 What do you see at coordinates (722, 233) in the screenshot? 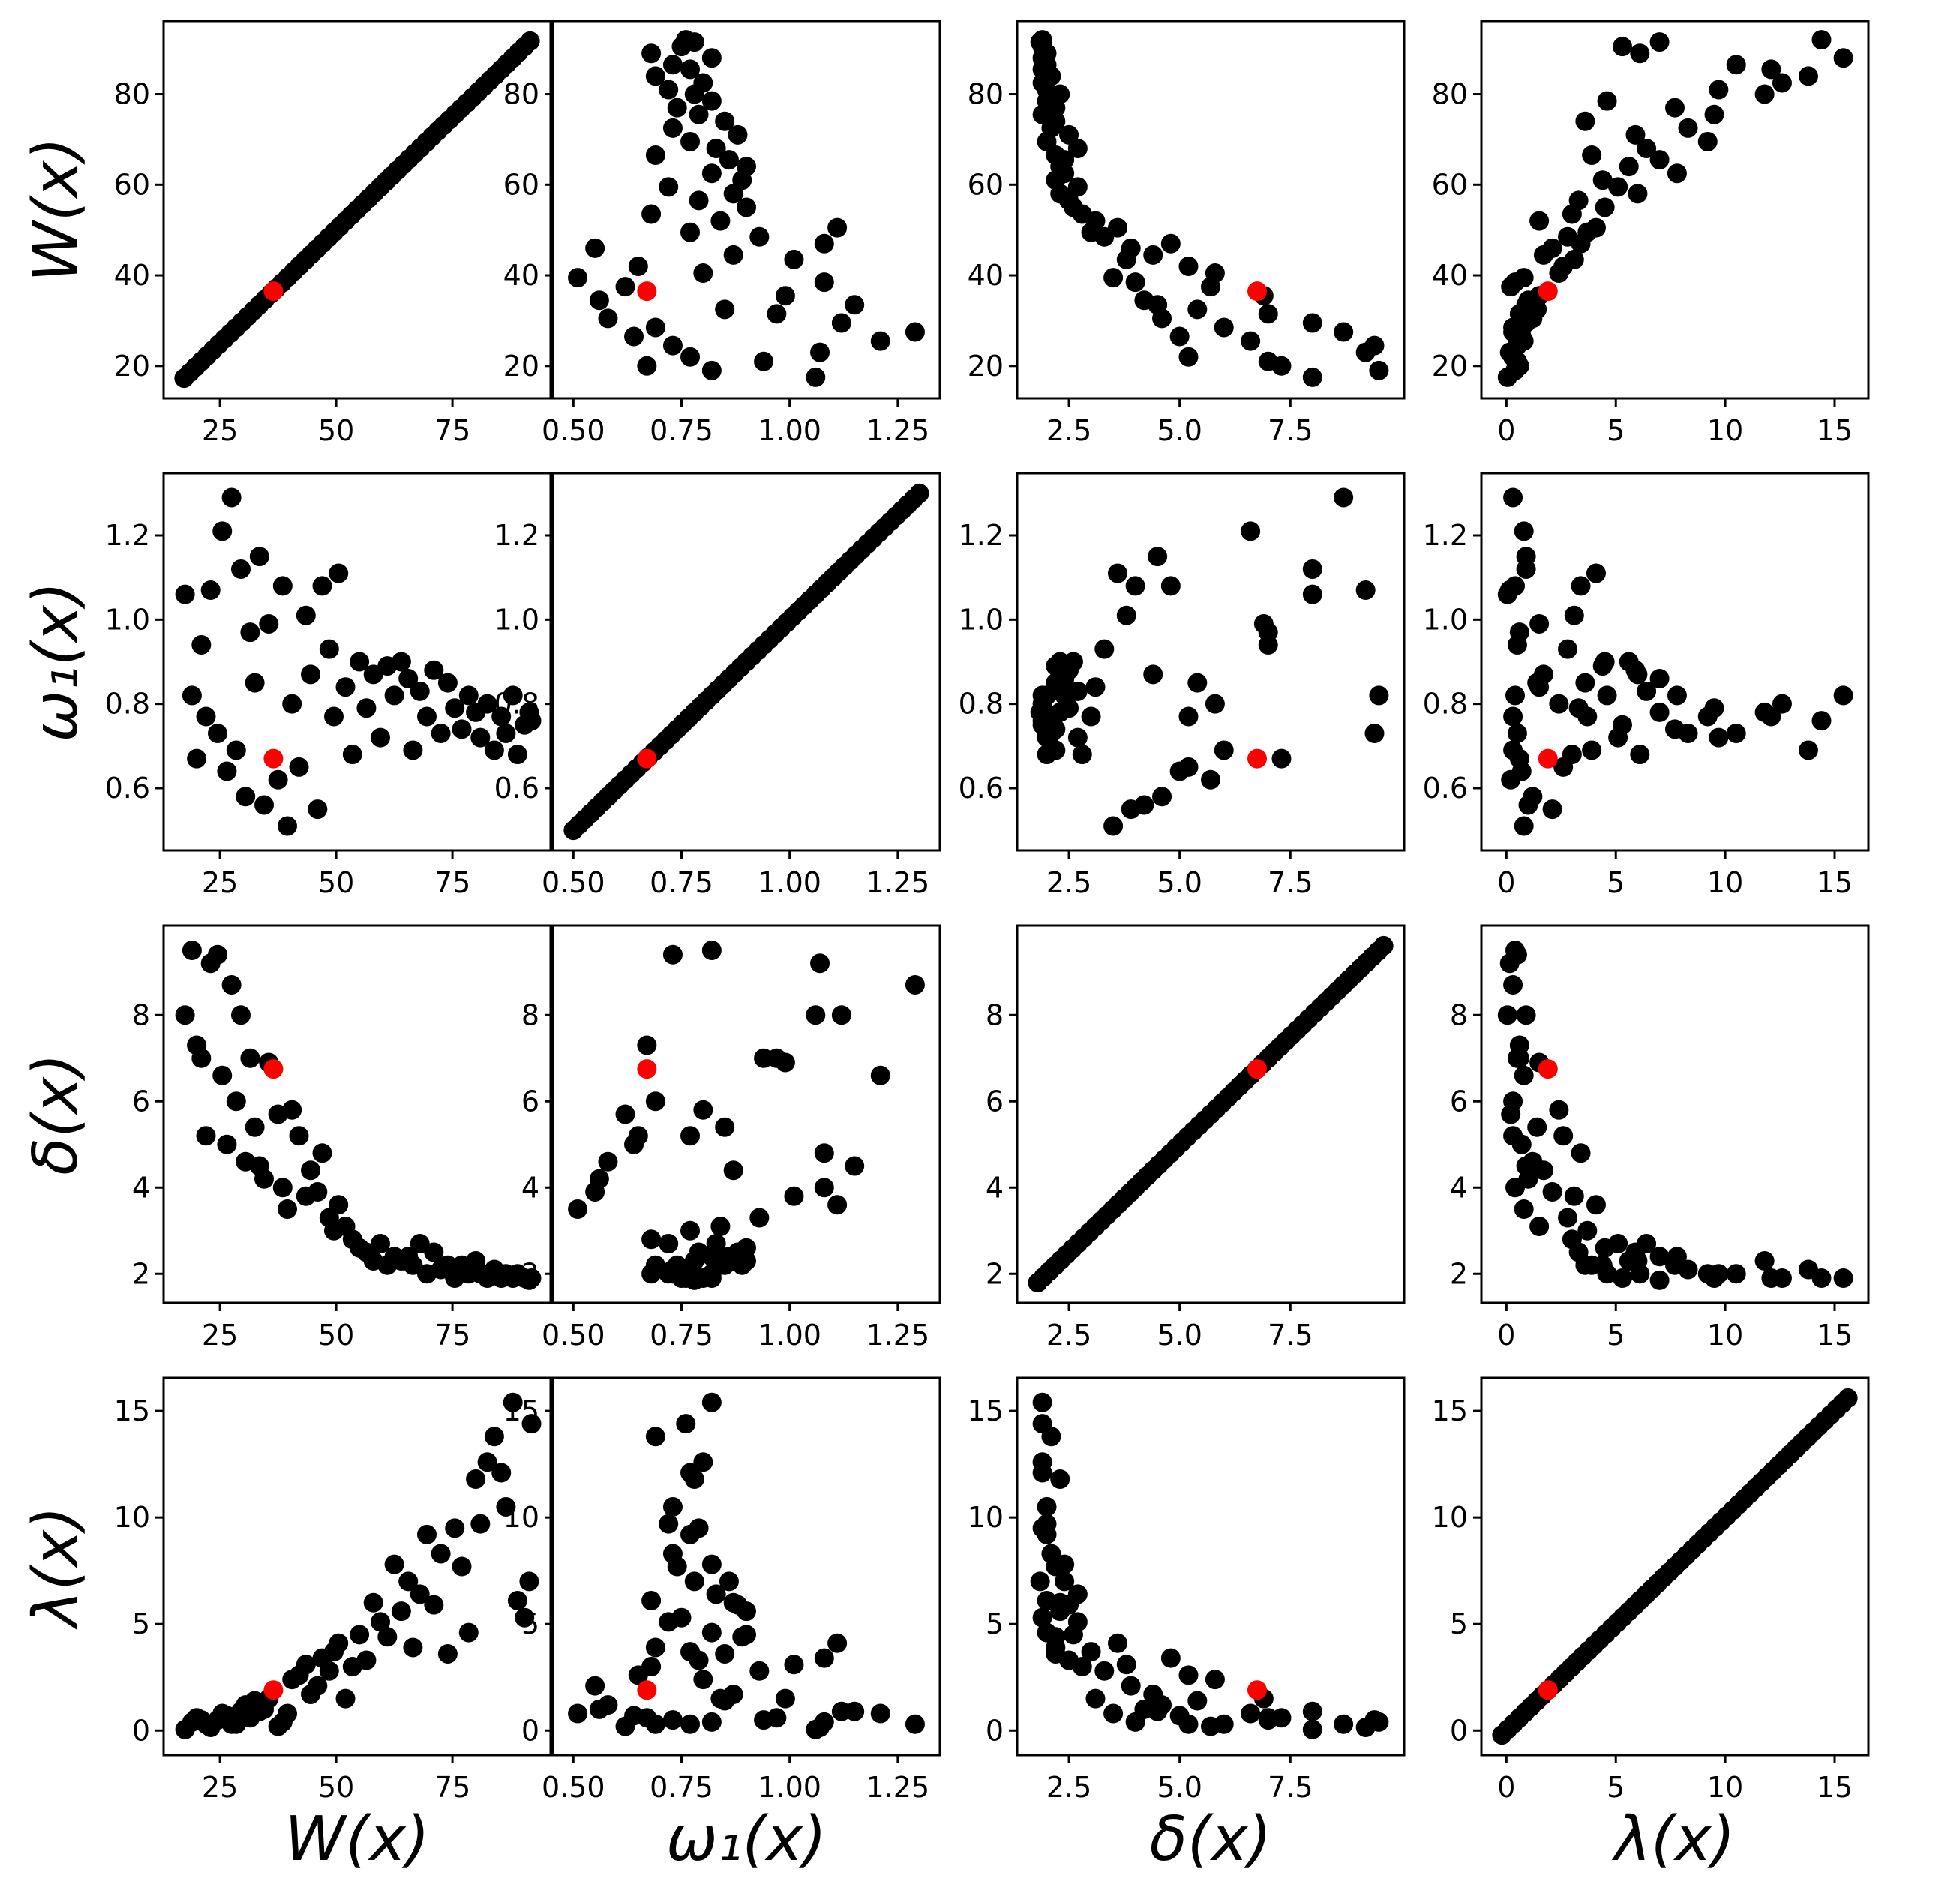
I see `panel-r0-c1: 0.50 0.75 1.00 1.25 20 40 60 80` at bounding box center [722, 233].